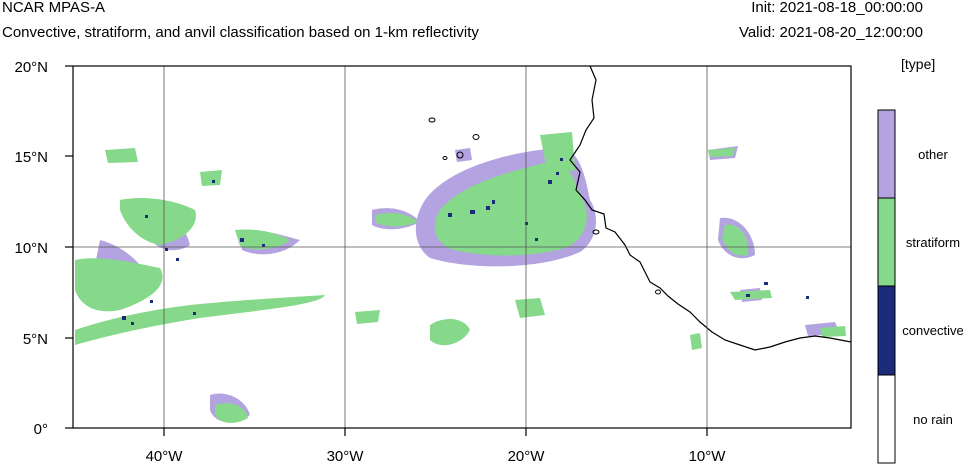 This screenshot has height=468, width=967. I want to click on valid-time: Valid: 2021-08-20_12:00:00, so click(830, 32).